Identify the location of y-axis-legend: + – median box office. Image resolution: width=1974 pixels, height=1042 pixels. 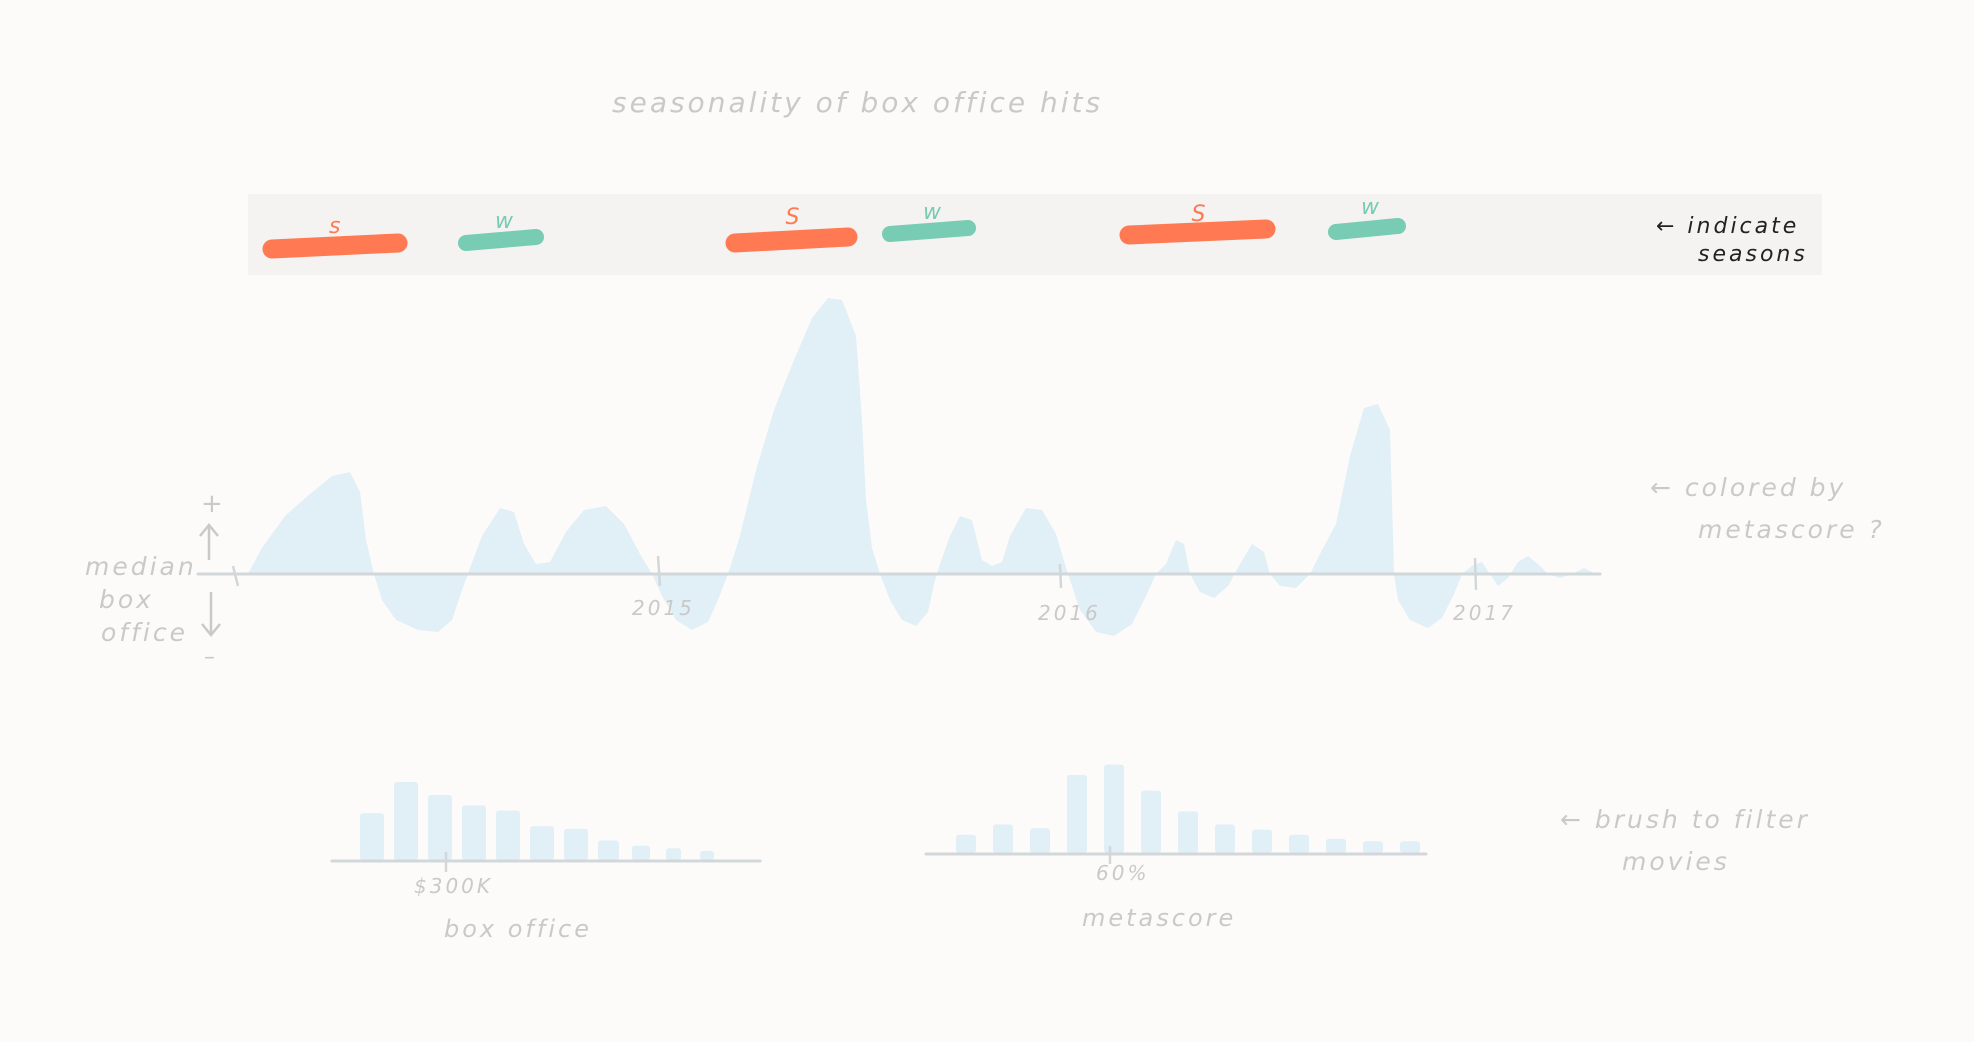
(154, 579).